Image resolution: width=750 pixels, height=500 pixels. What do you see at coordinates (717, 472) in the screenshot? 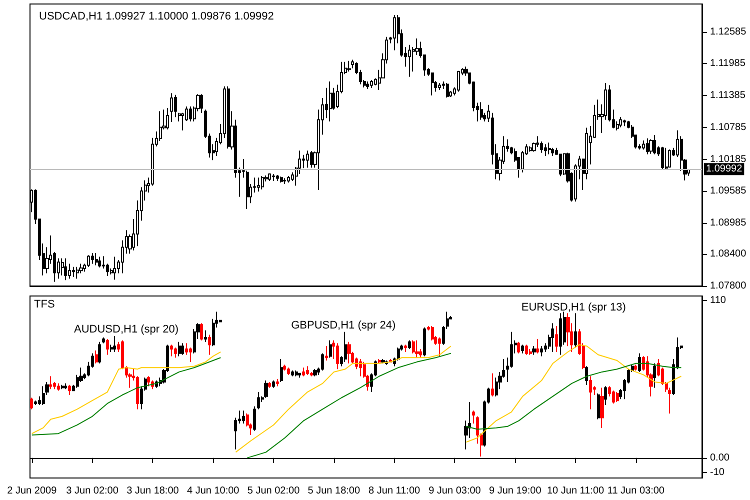
I see `y-tick-label: -10` at bounding box center [717, 472].